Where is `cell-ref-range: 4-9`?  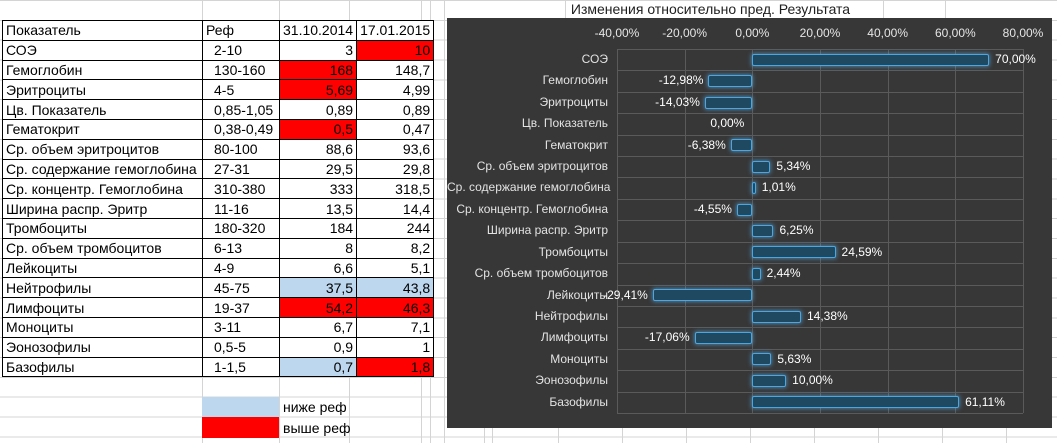 cell-ref-range: 4-9 is located at coordinates (241, 268).